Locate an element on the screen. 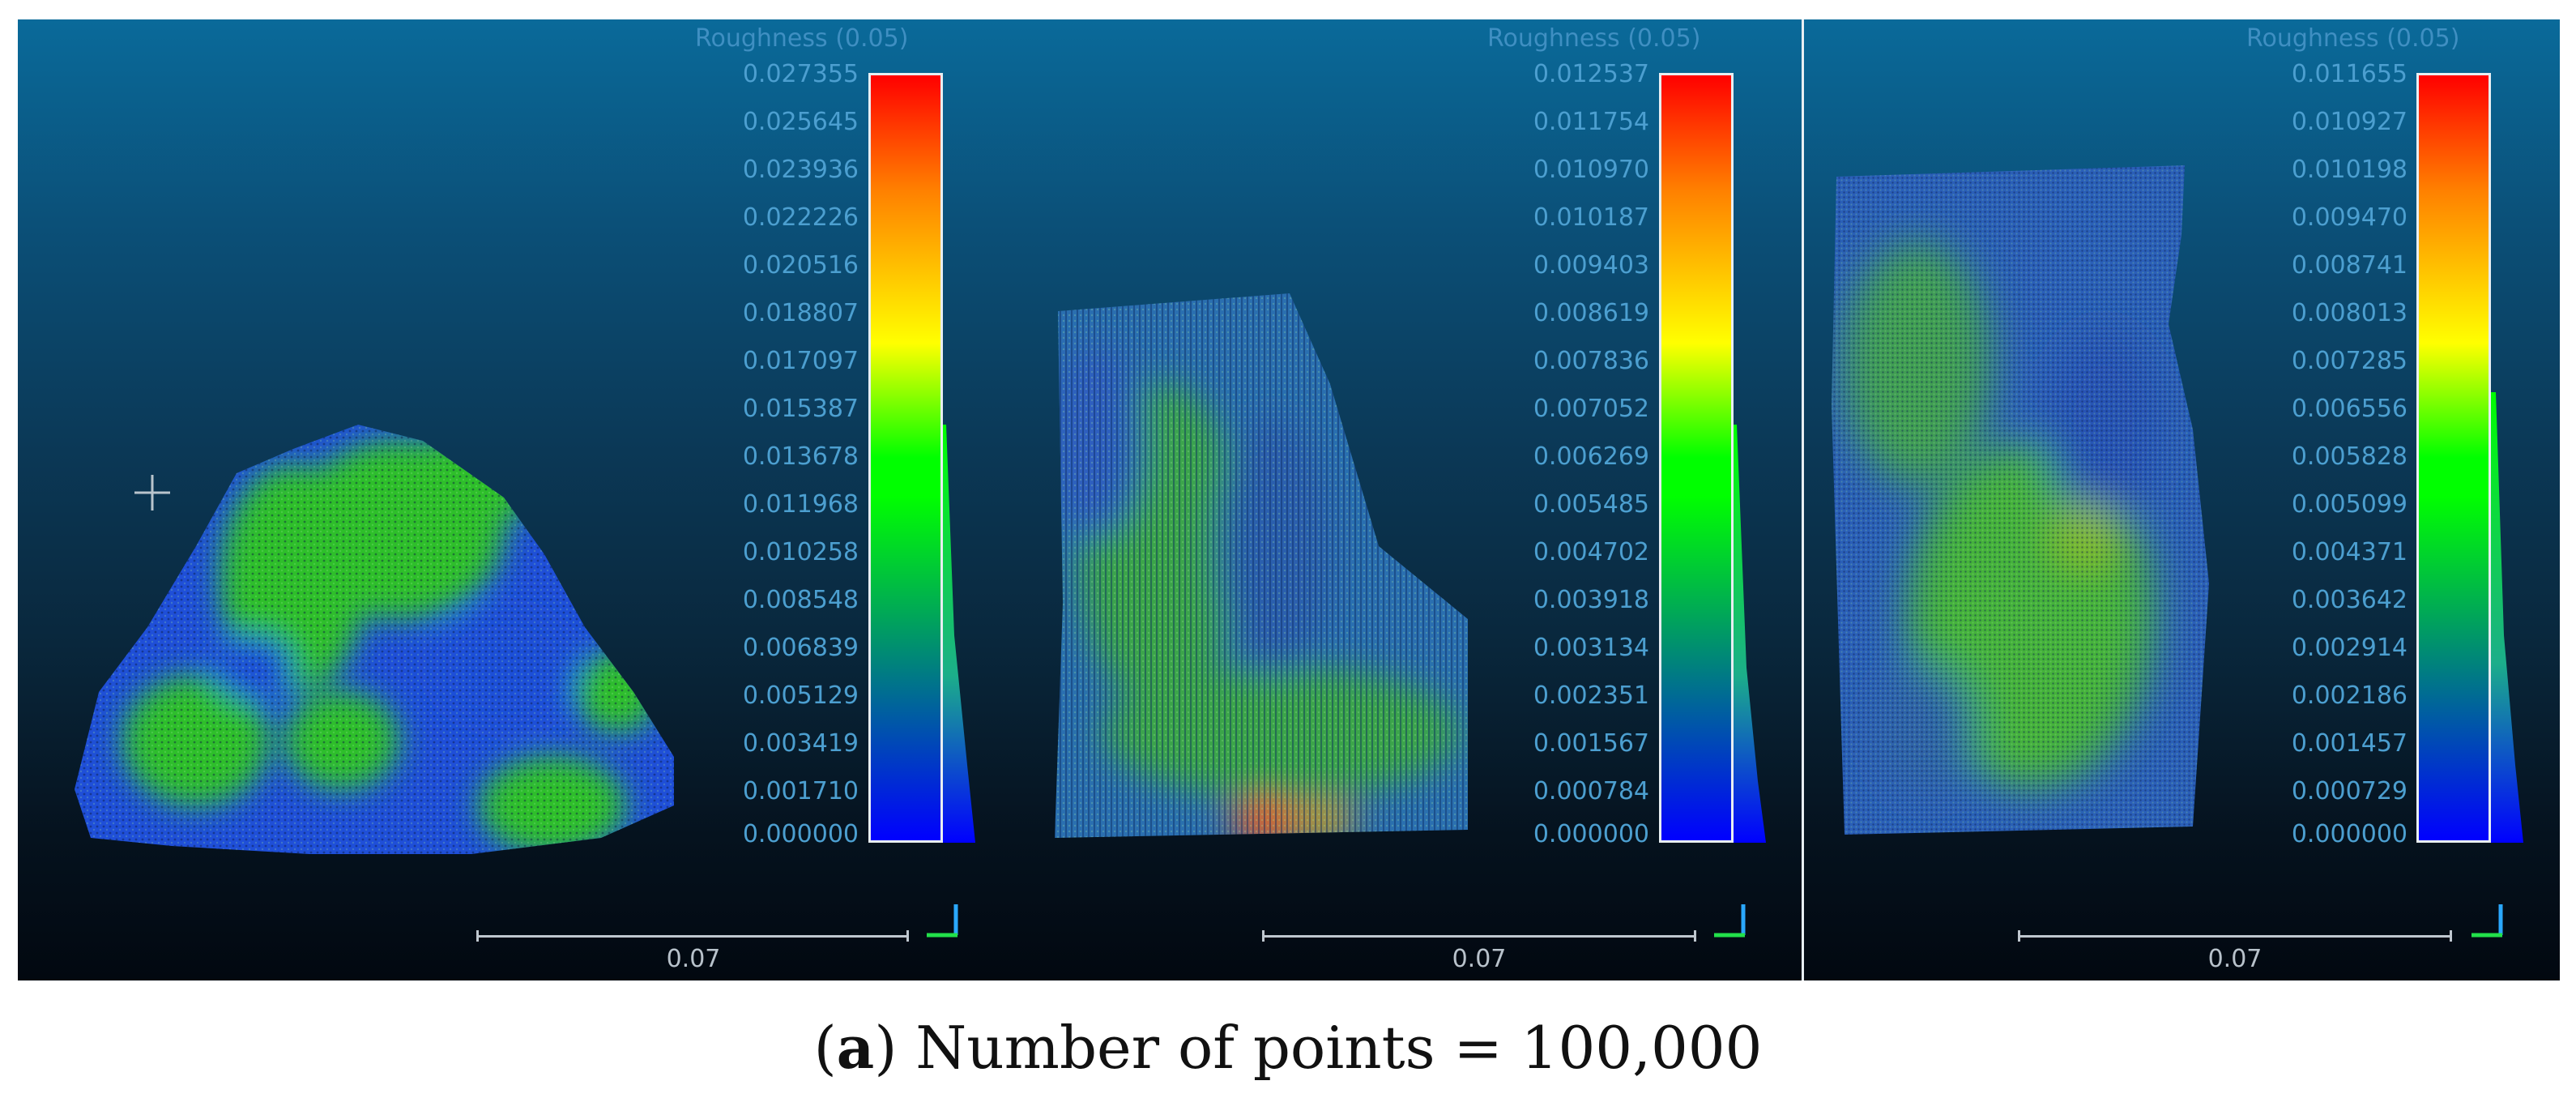  tick-label: 0.001567 is located at coordinates (1591, 744).